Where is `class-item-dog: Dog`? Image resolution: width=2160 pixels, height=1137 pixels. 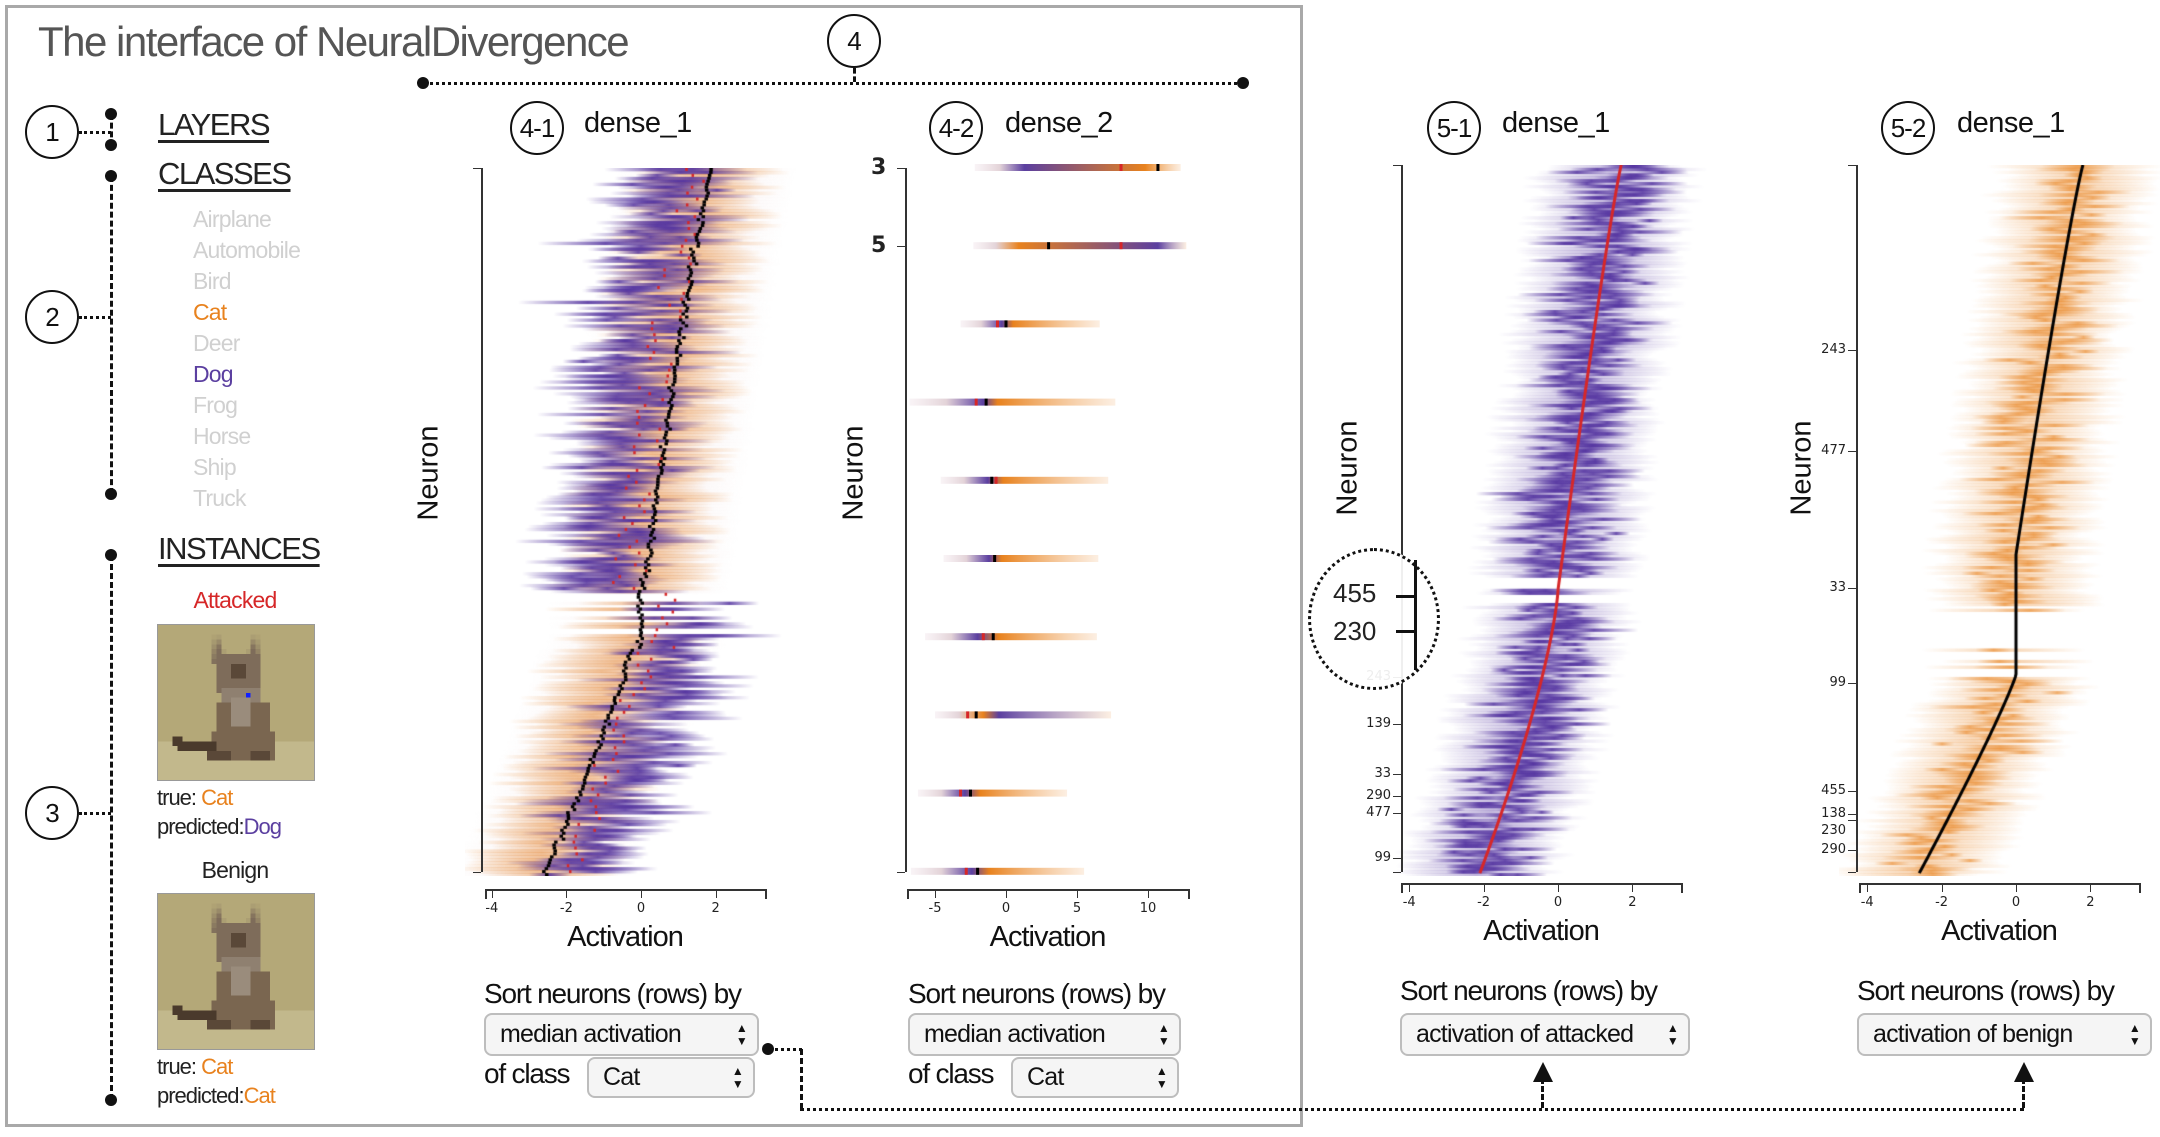
class-item-dog: Dog is located at coordinates (213, 374).